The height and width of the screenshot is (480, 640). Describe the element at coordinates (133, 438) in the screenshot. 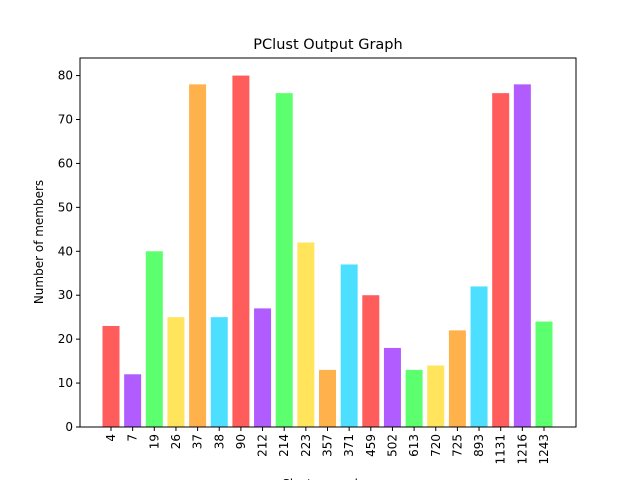

I see `x-tick-label: 7` at that location.